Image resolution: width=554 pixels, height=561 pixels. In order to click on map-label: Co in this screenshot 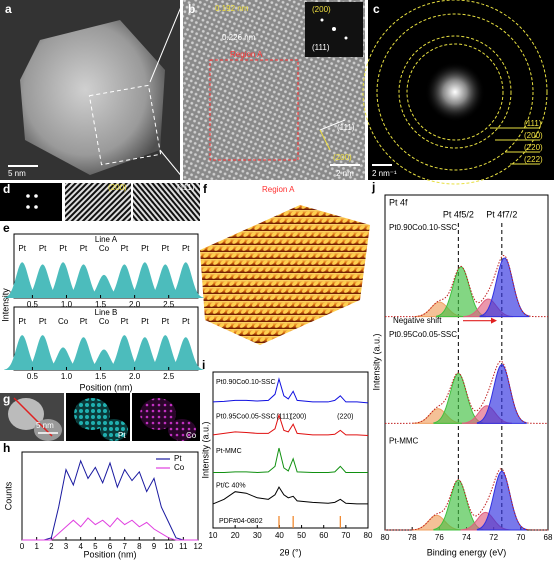, I will do `click(191, 435)`.